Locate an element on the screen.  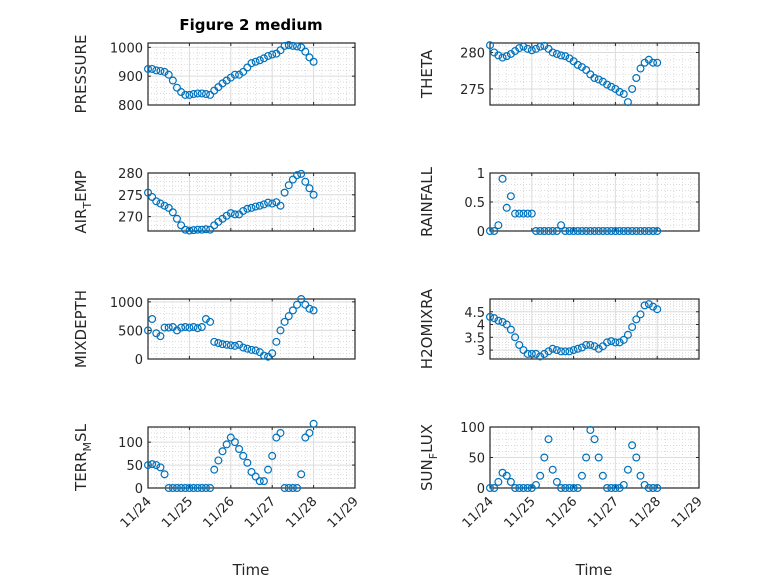
subplot-h2omixra: 33.544.5 H2OMIXRA is located at coordinates (559, 328).